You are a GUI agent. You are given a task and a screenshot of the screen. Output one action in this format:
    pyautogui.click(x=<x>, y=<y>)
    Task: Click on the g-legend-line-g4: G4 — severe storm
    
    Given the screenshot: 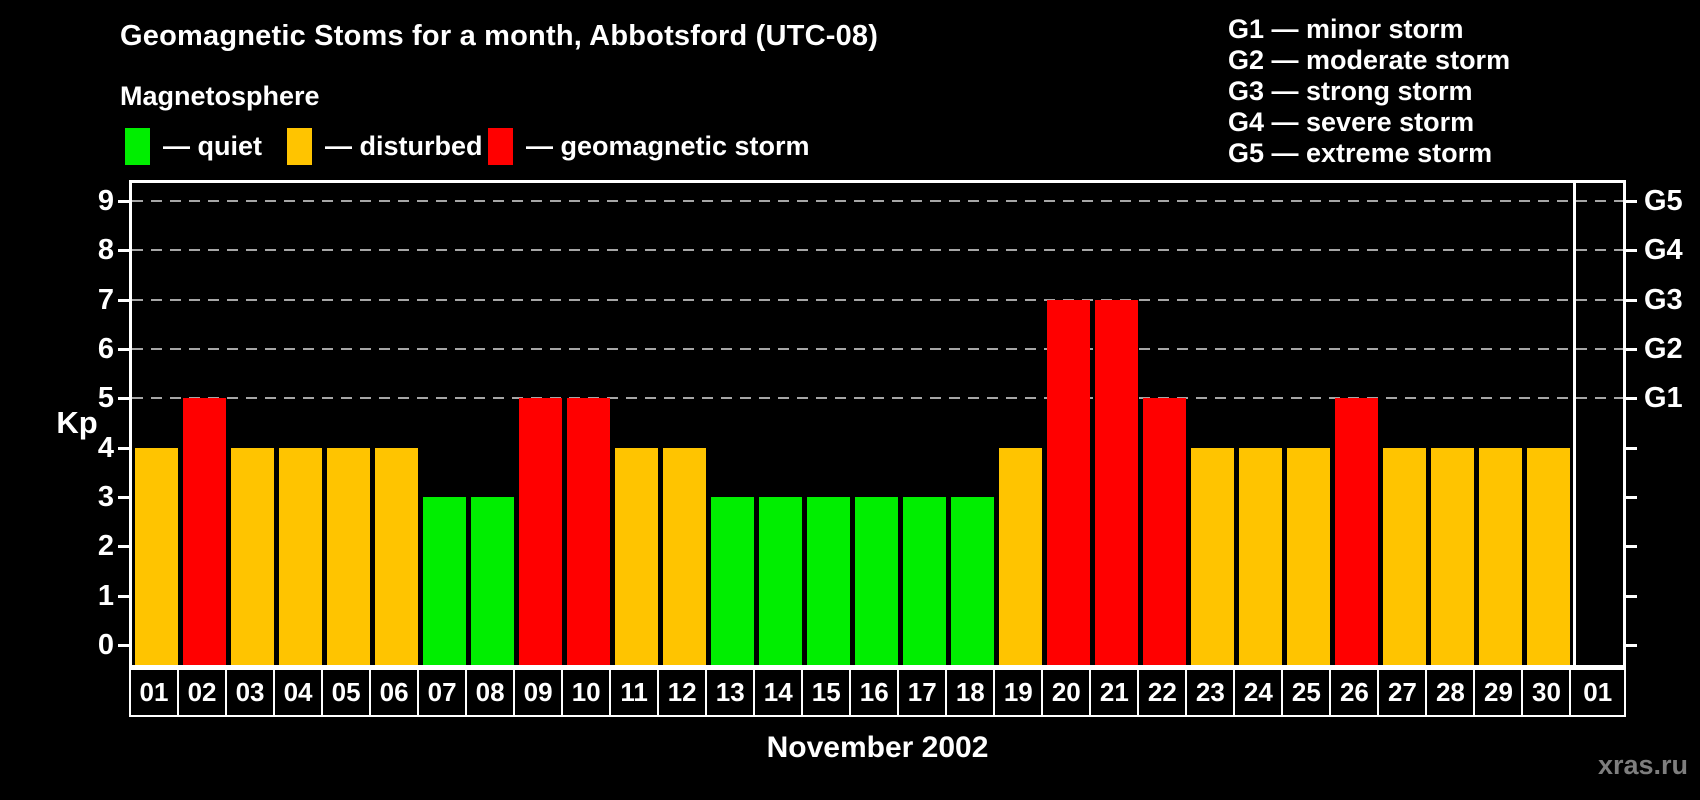 What is the action you would take?
    pyautogui.click(x=1351, y=122)
    